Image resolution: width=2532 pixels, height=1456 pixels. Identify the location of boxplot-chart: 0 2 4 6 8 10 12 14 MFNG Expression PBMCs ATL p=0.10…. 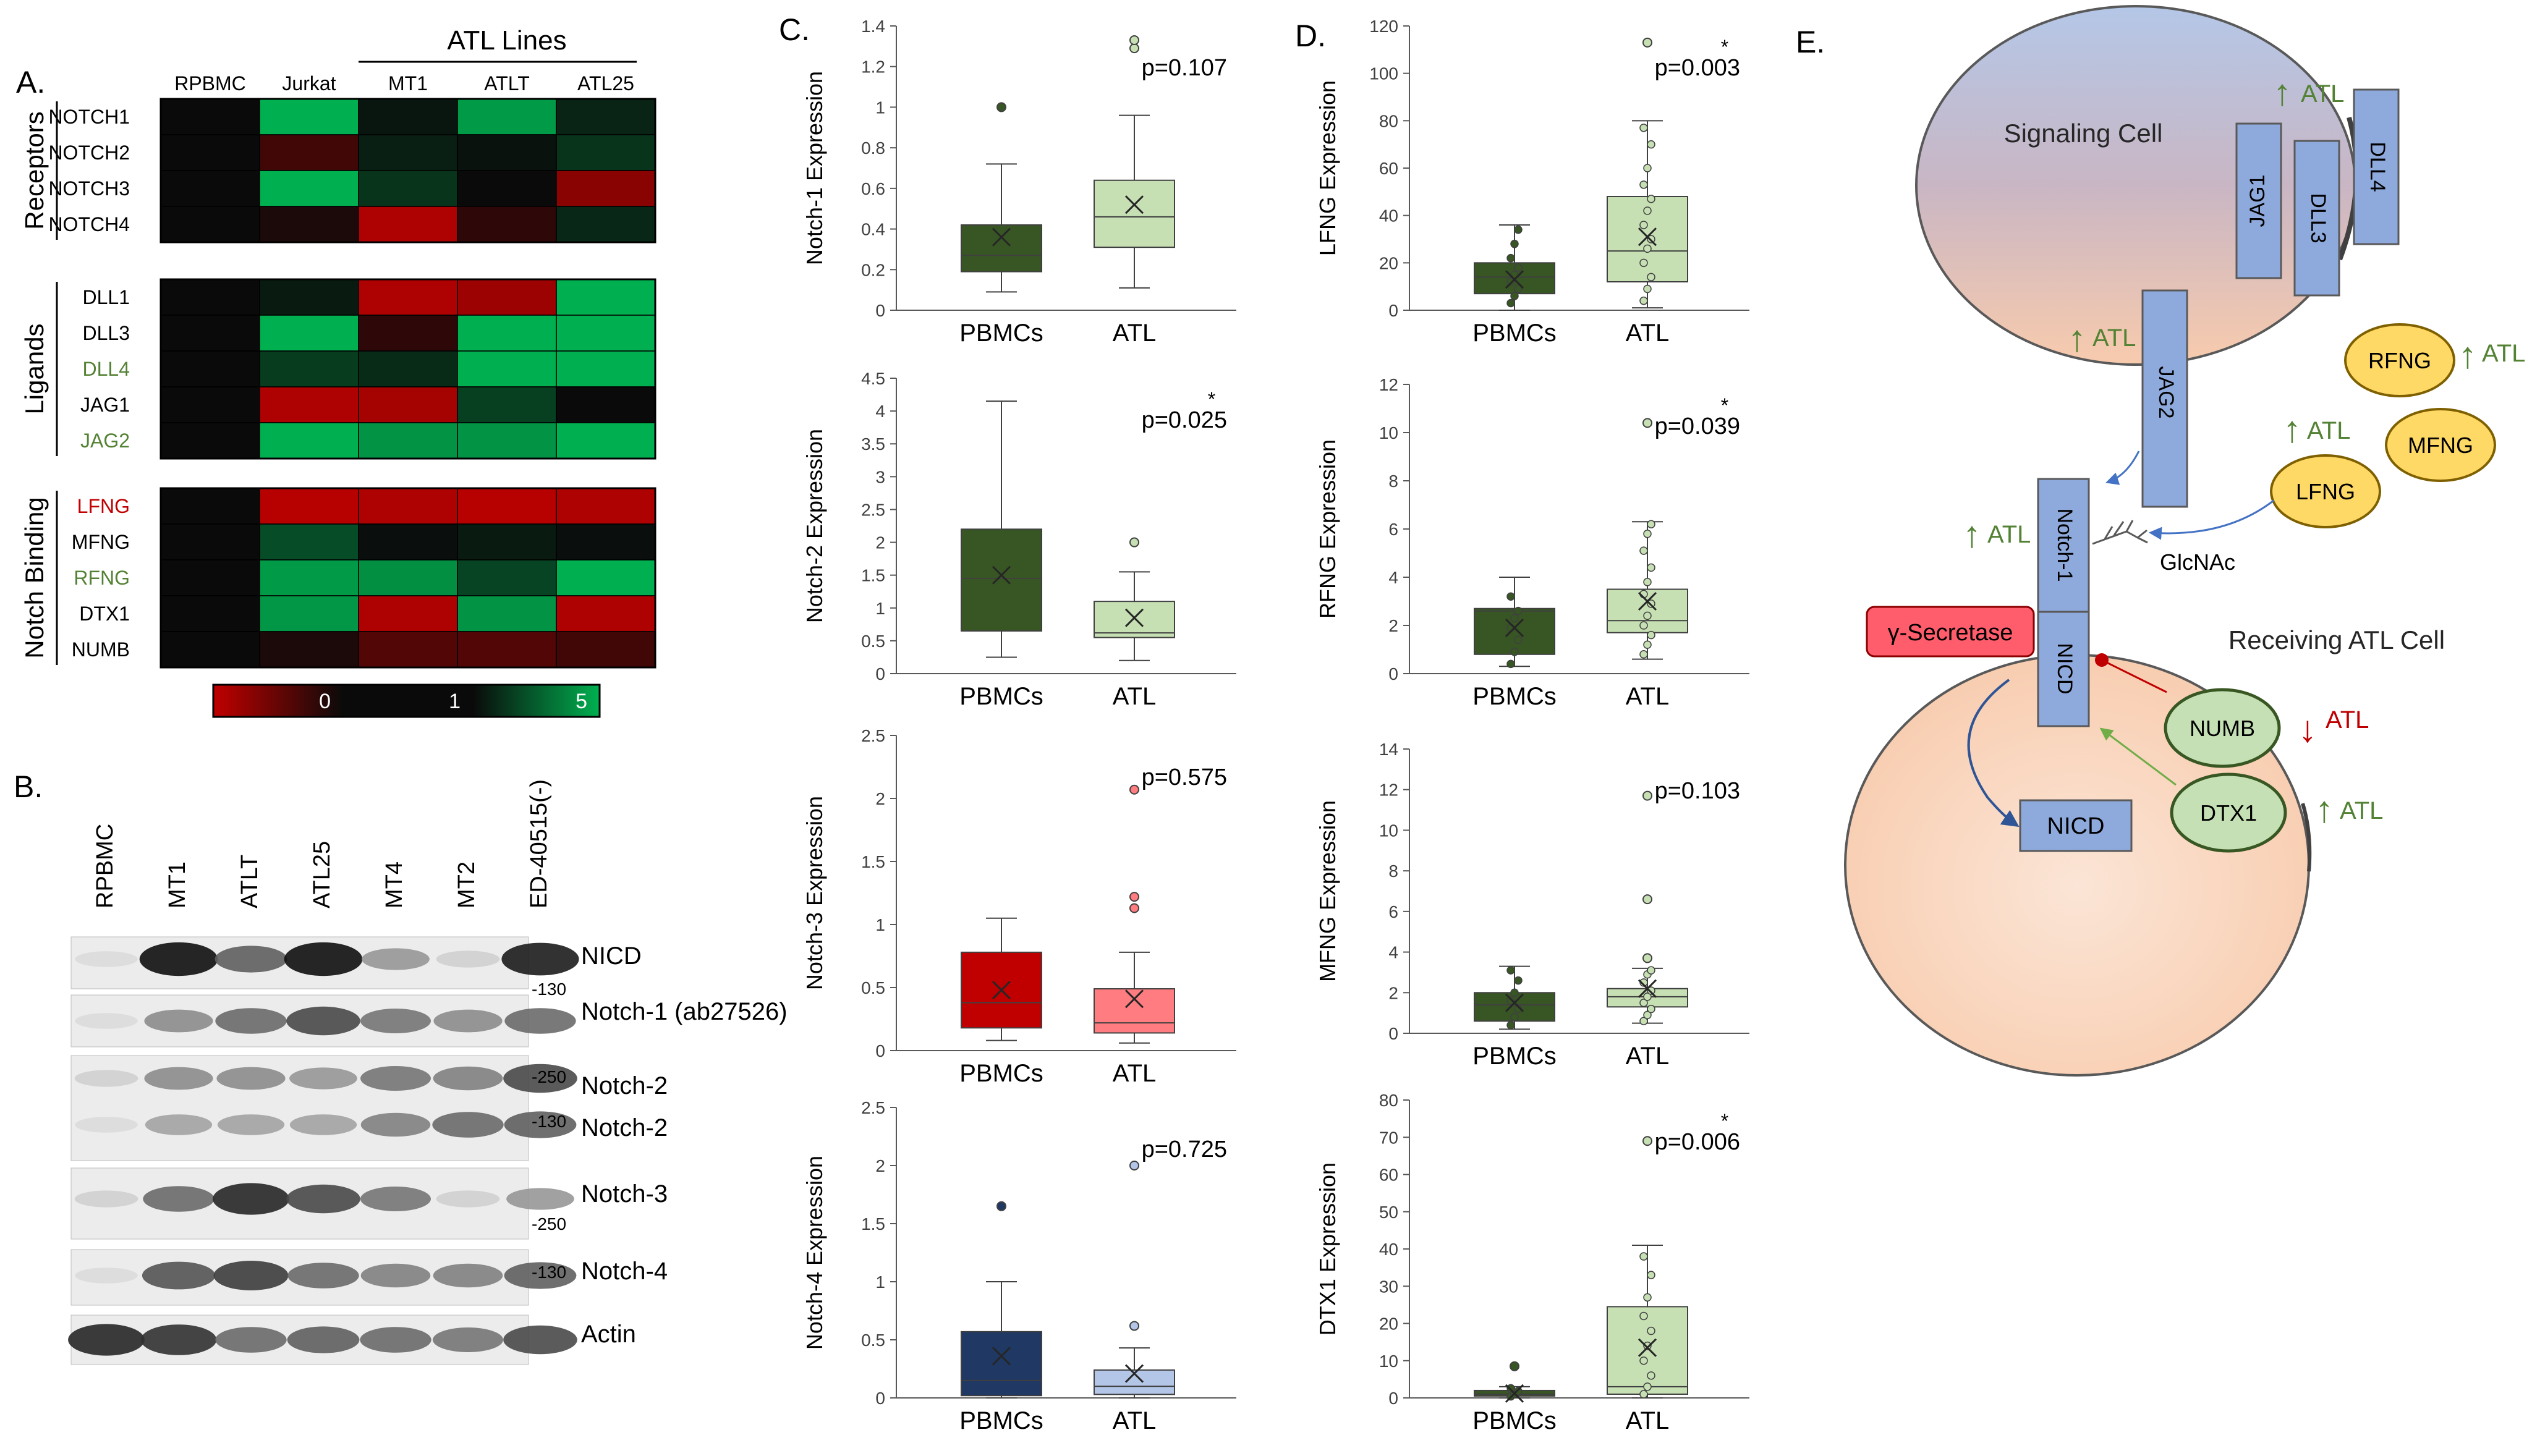
(1532, 905).